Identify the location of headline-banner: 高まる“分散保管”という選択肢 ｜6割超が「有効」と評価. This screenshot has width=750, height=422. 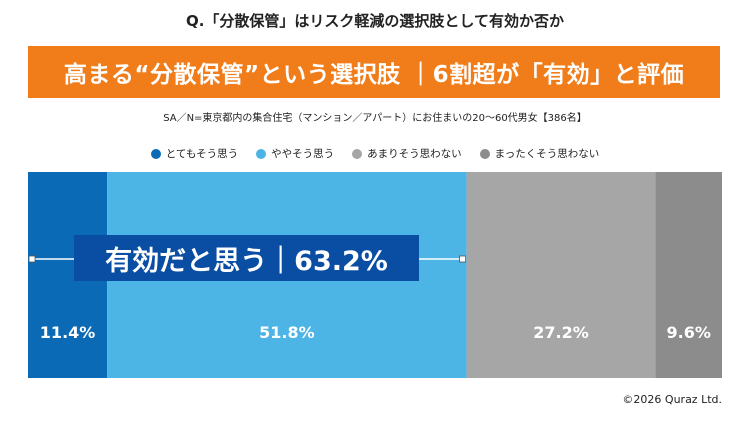
(374, 72).